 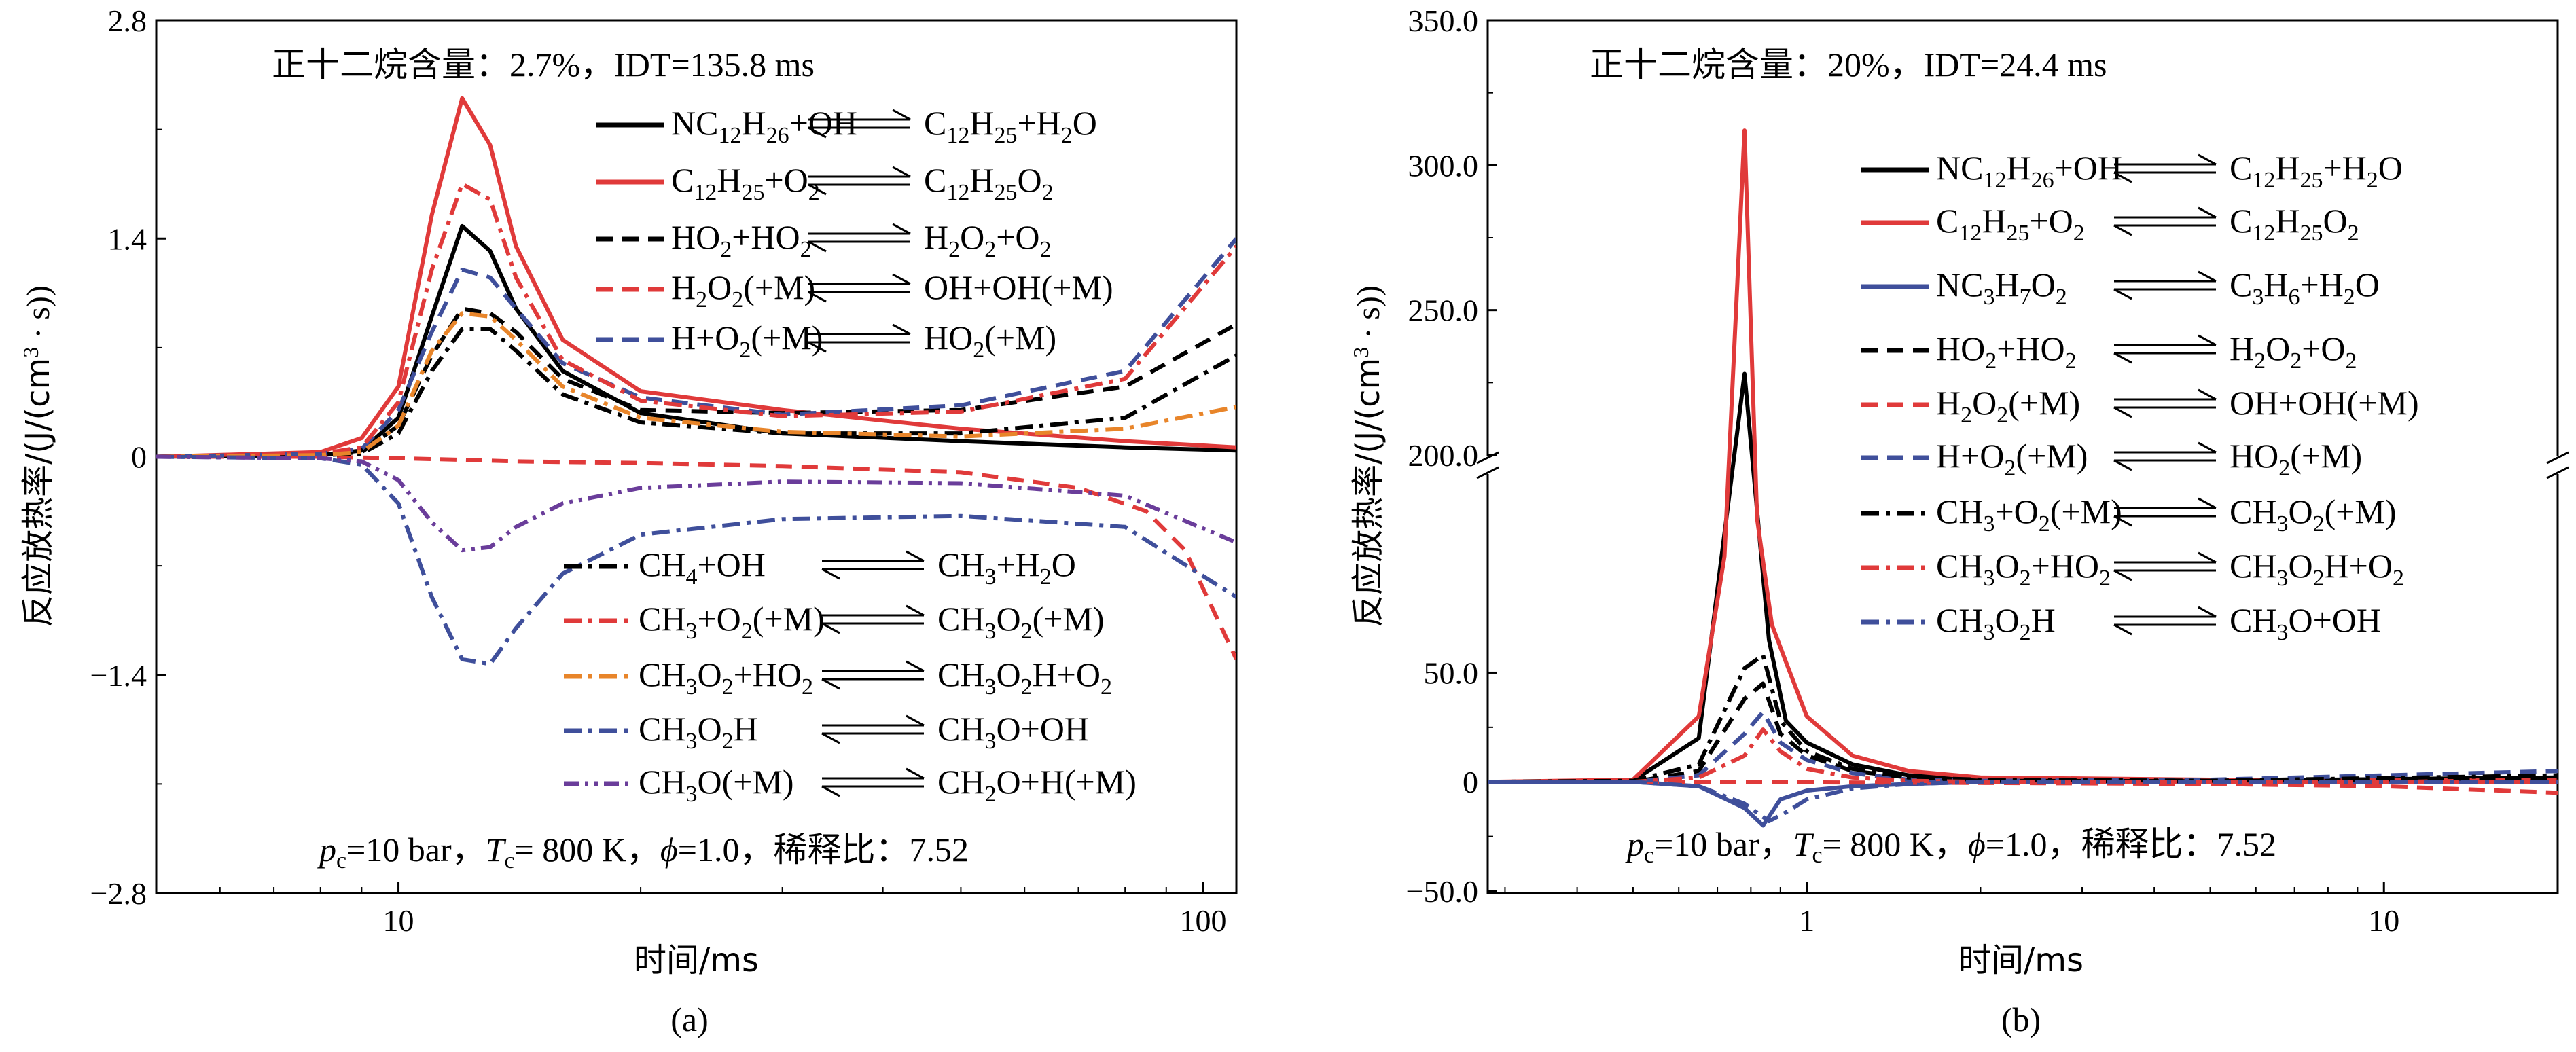 I want to click on legend-product-a: OH+OH(+M), so click(x=1019, y=287).